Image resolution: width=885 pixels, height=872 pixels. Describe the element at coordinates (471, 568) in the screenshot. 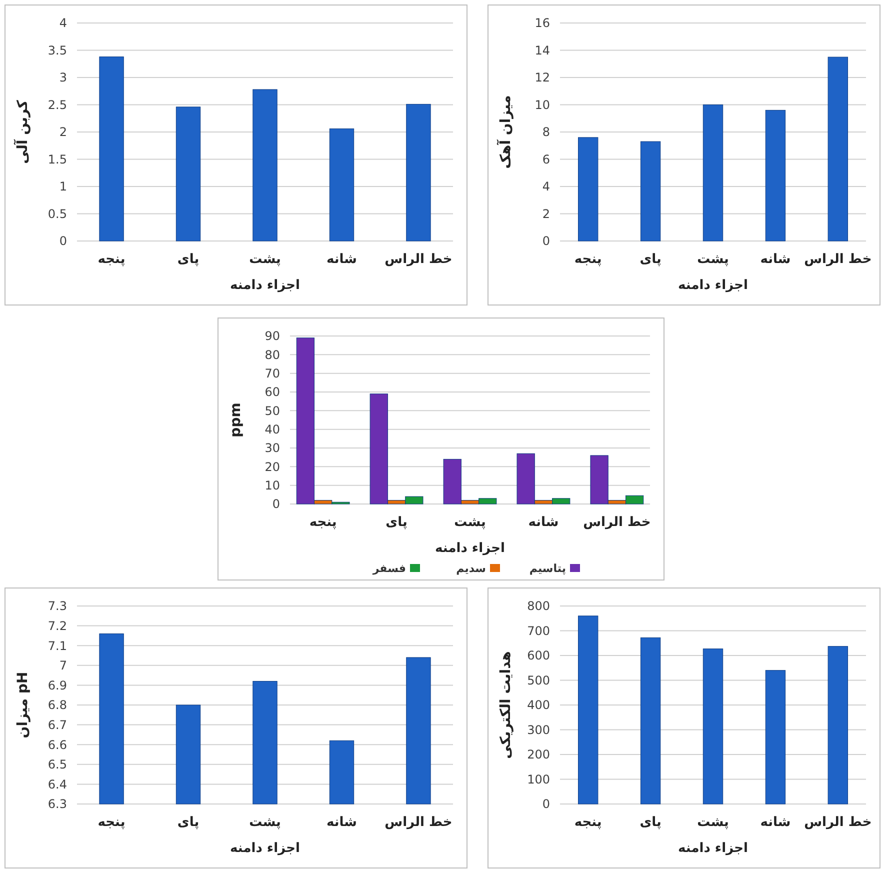

I see `legend-label: سدیم` at that location.